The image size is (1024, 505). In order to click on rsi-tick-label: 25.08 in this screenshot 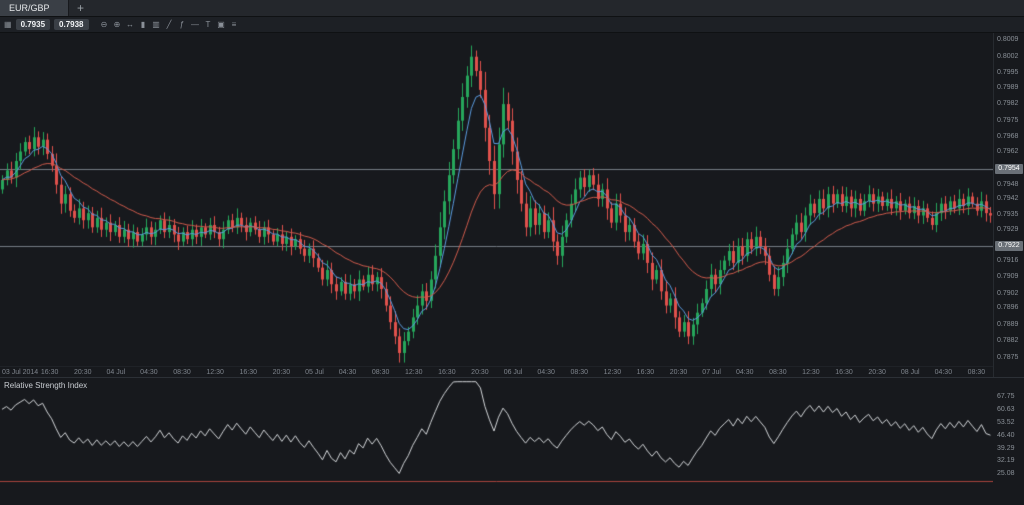, I will do `click(1006, 474)`.